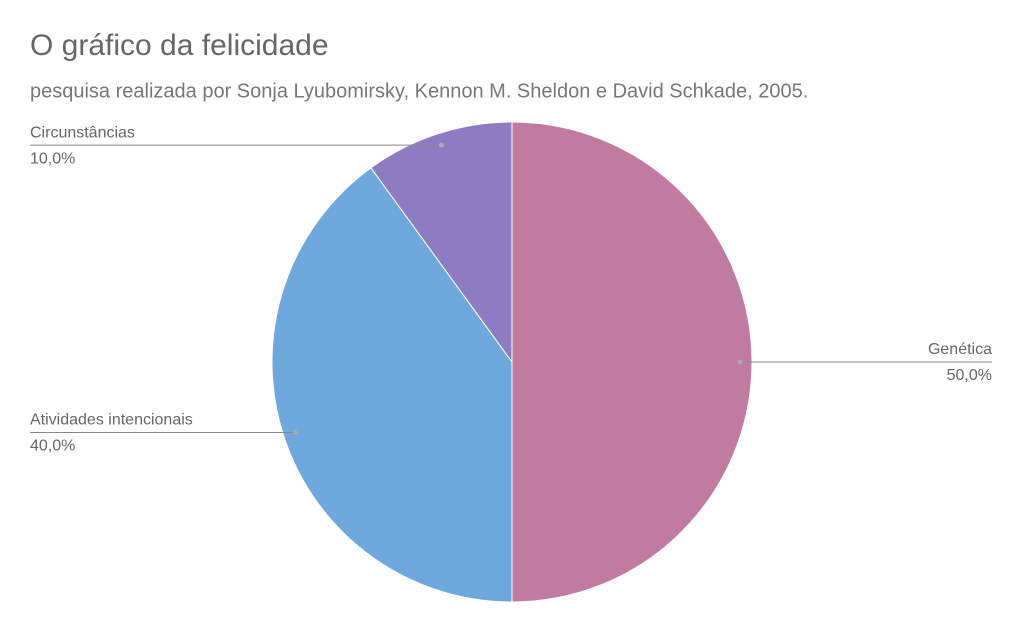  What do you see at coordinates (52, 158) in the screenshot?
I see `slice-value-label: 10,0%` at bounding box center [52, 158].